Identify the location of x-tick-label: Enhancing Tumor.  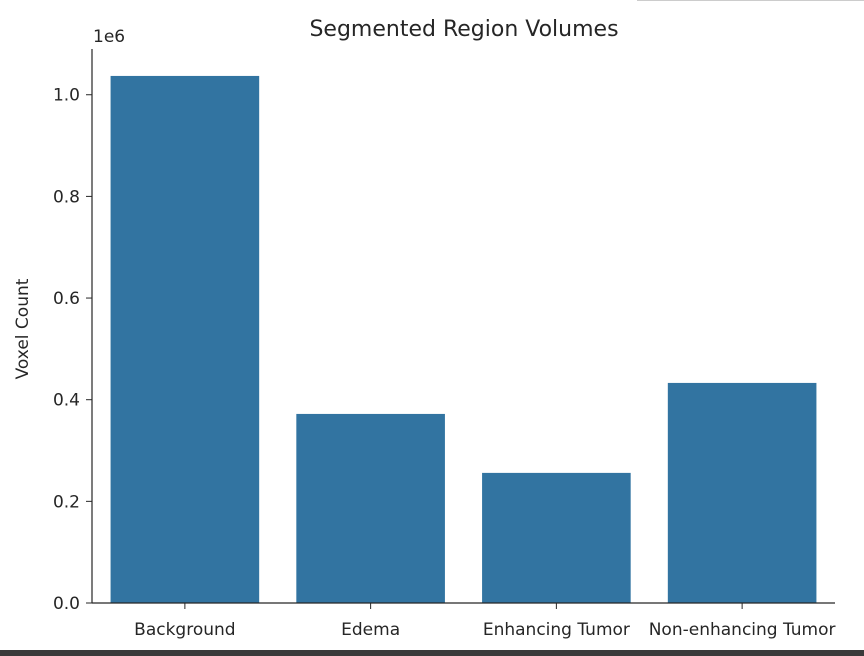
(556, 630).